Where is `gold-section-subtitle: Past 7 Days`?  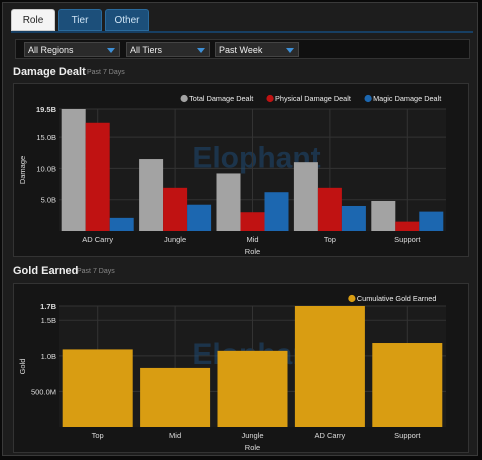 gold-section-subtitle: Past 7 Days is located at coordinates (96, 271).